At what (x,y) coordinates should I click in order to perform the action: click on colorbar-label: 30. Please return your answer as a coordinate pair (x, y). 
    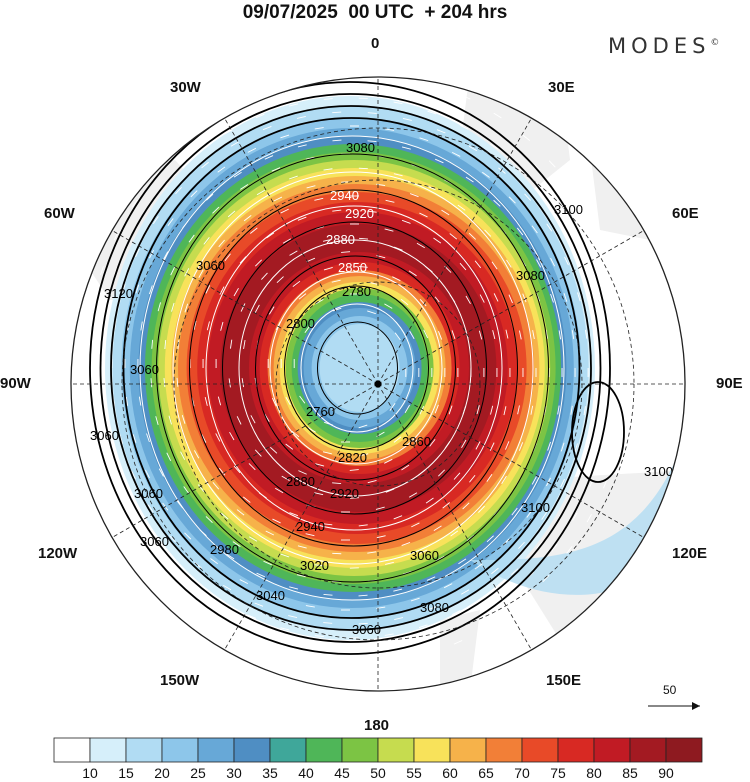
    Looking at the image, I should click on (234, 773).